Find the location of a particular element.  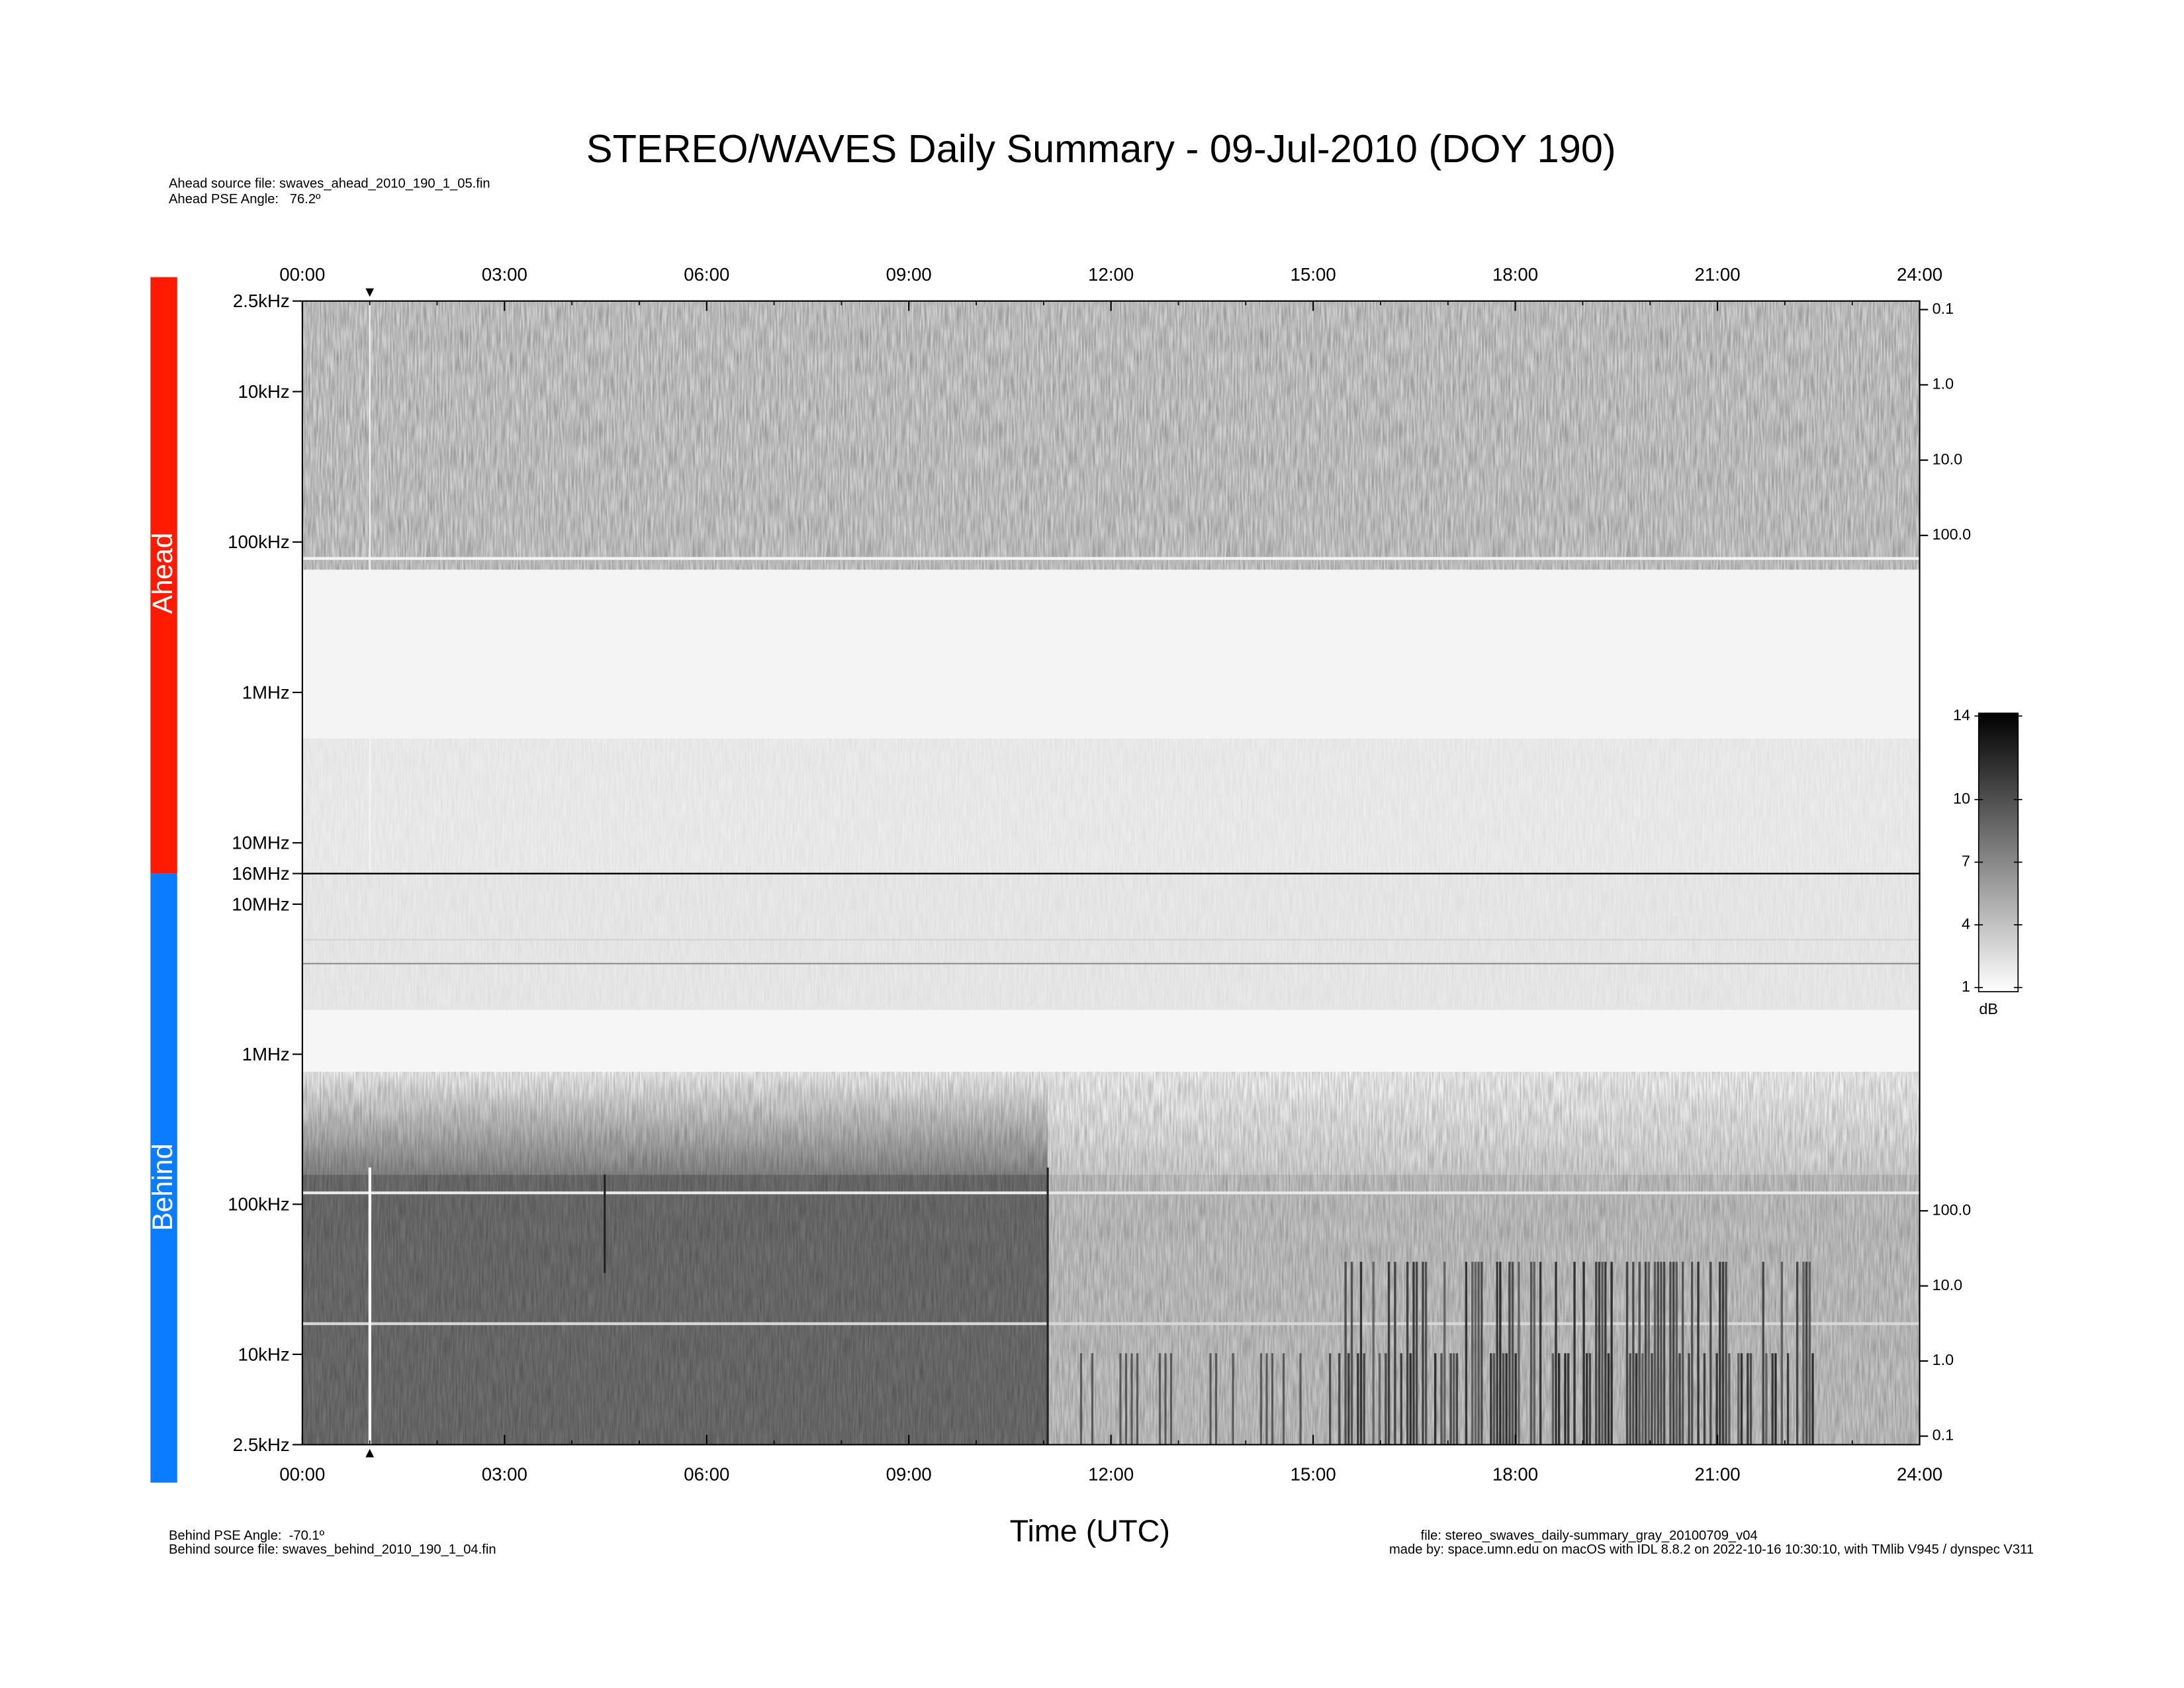

y-tick-label: 16MHz is located at coordinates (260, 873).